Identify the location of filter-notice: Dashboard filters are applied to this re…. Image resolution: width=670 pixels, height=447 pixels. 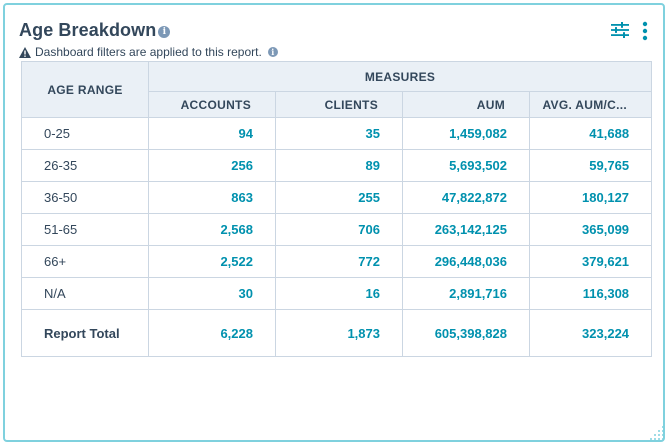
(148, 52).